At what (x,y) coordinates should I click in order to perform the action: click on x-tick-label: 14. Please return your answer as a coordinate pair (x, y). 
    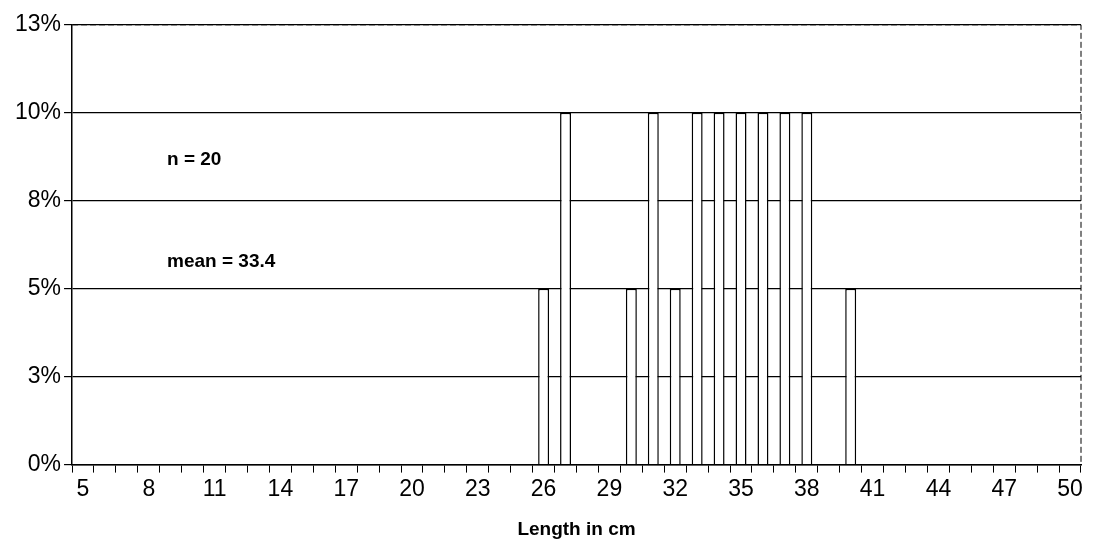
    Looking at the image, I should click on (280, 487).